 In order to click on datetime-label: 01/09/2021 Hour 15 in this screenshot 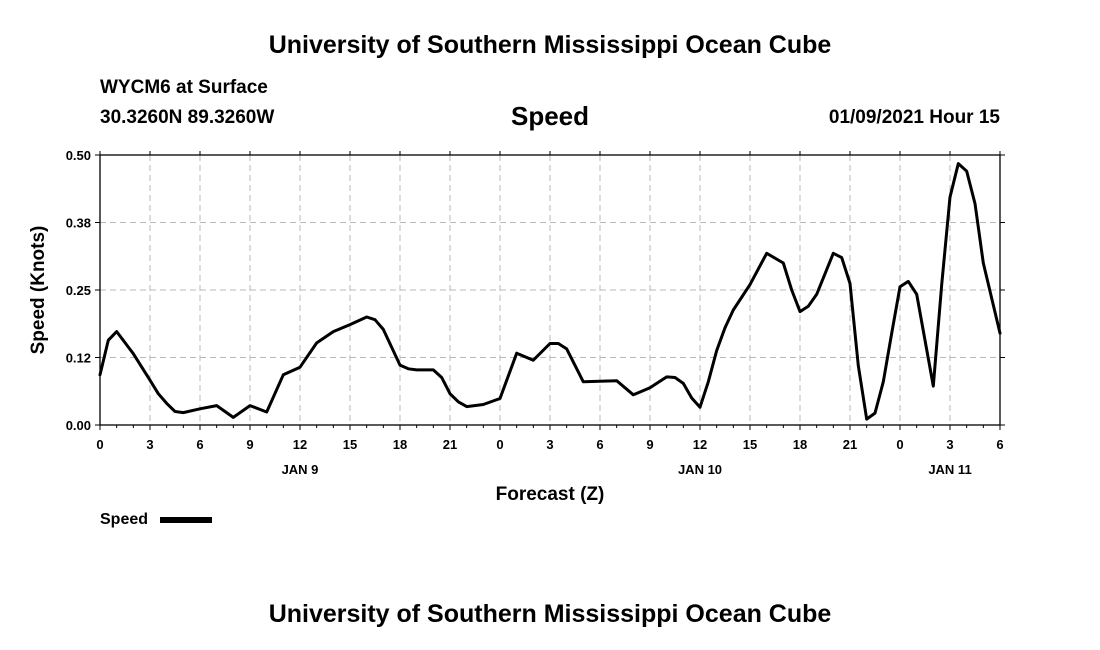, I will do `click(914, 117)`.